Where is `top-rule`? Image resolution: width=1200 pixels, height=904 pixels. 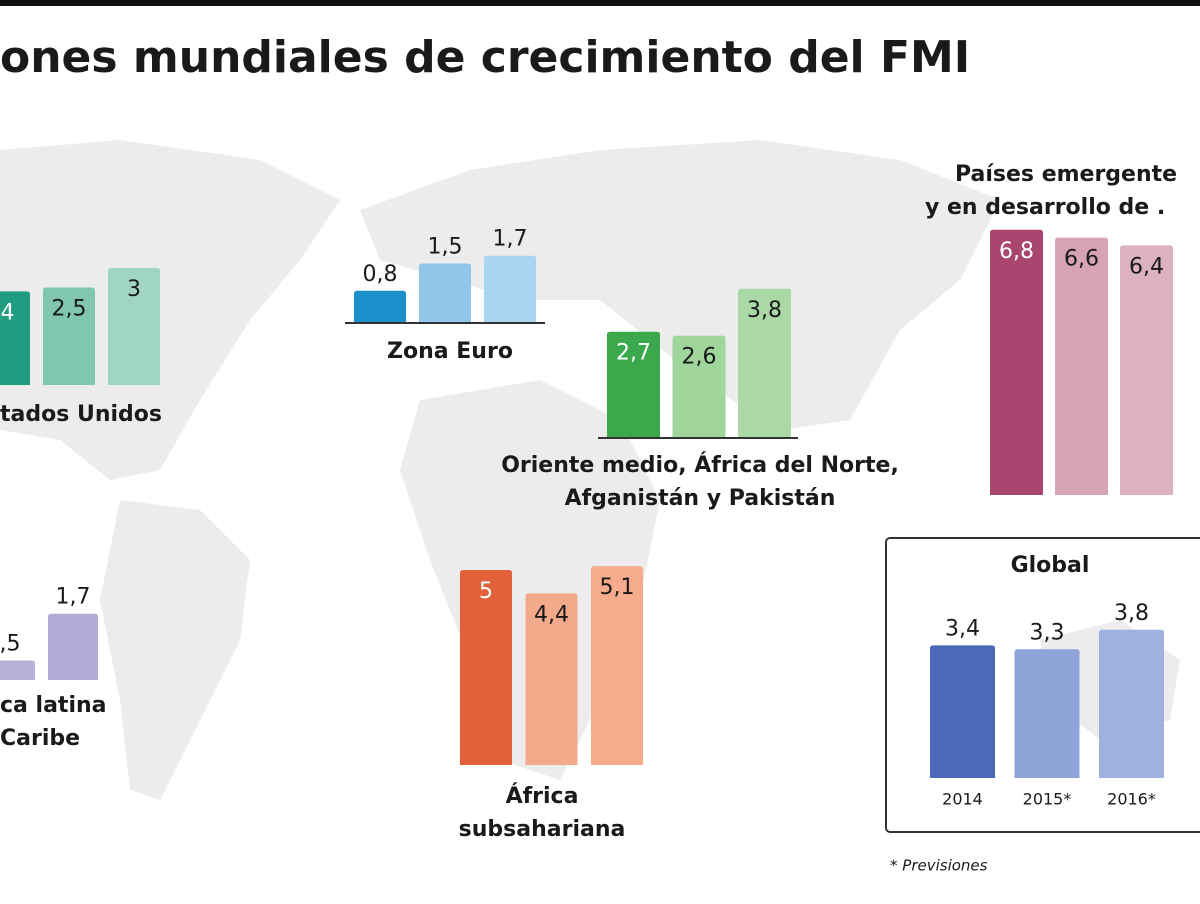 top-rule is located at coordinates (600, 3).